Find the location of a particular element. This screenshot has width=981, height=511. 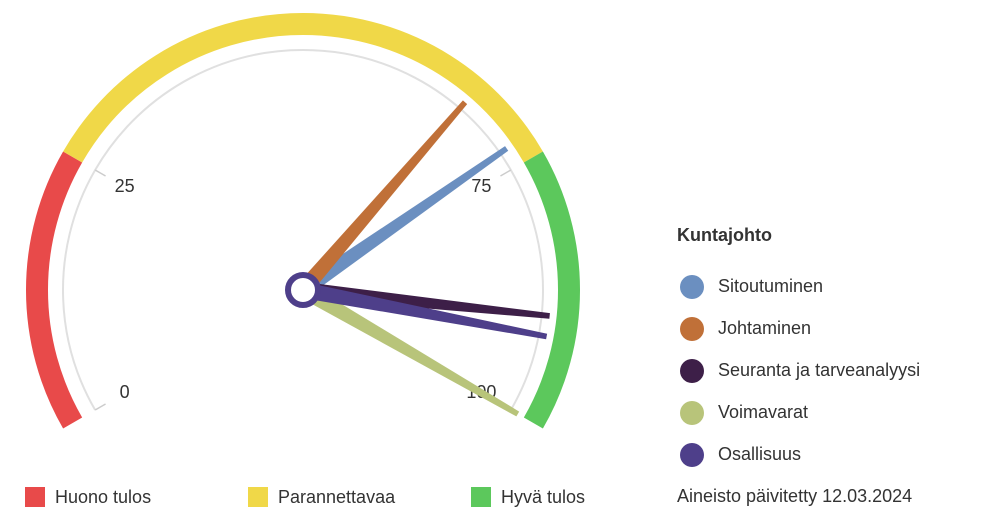

legend-title: Kuntajohto is located at coordinates (724, 235).